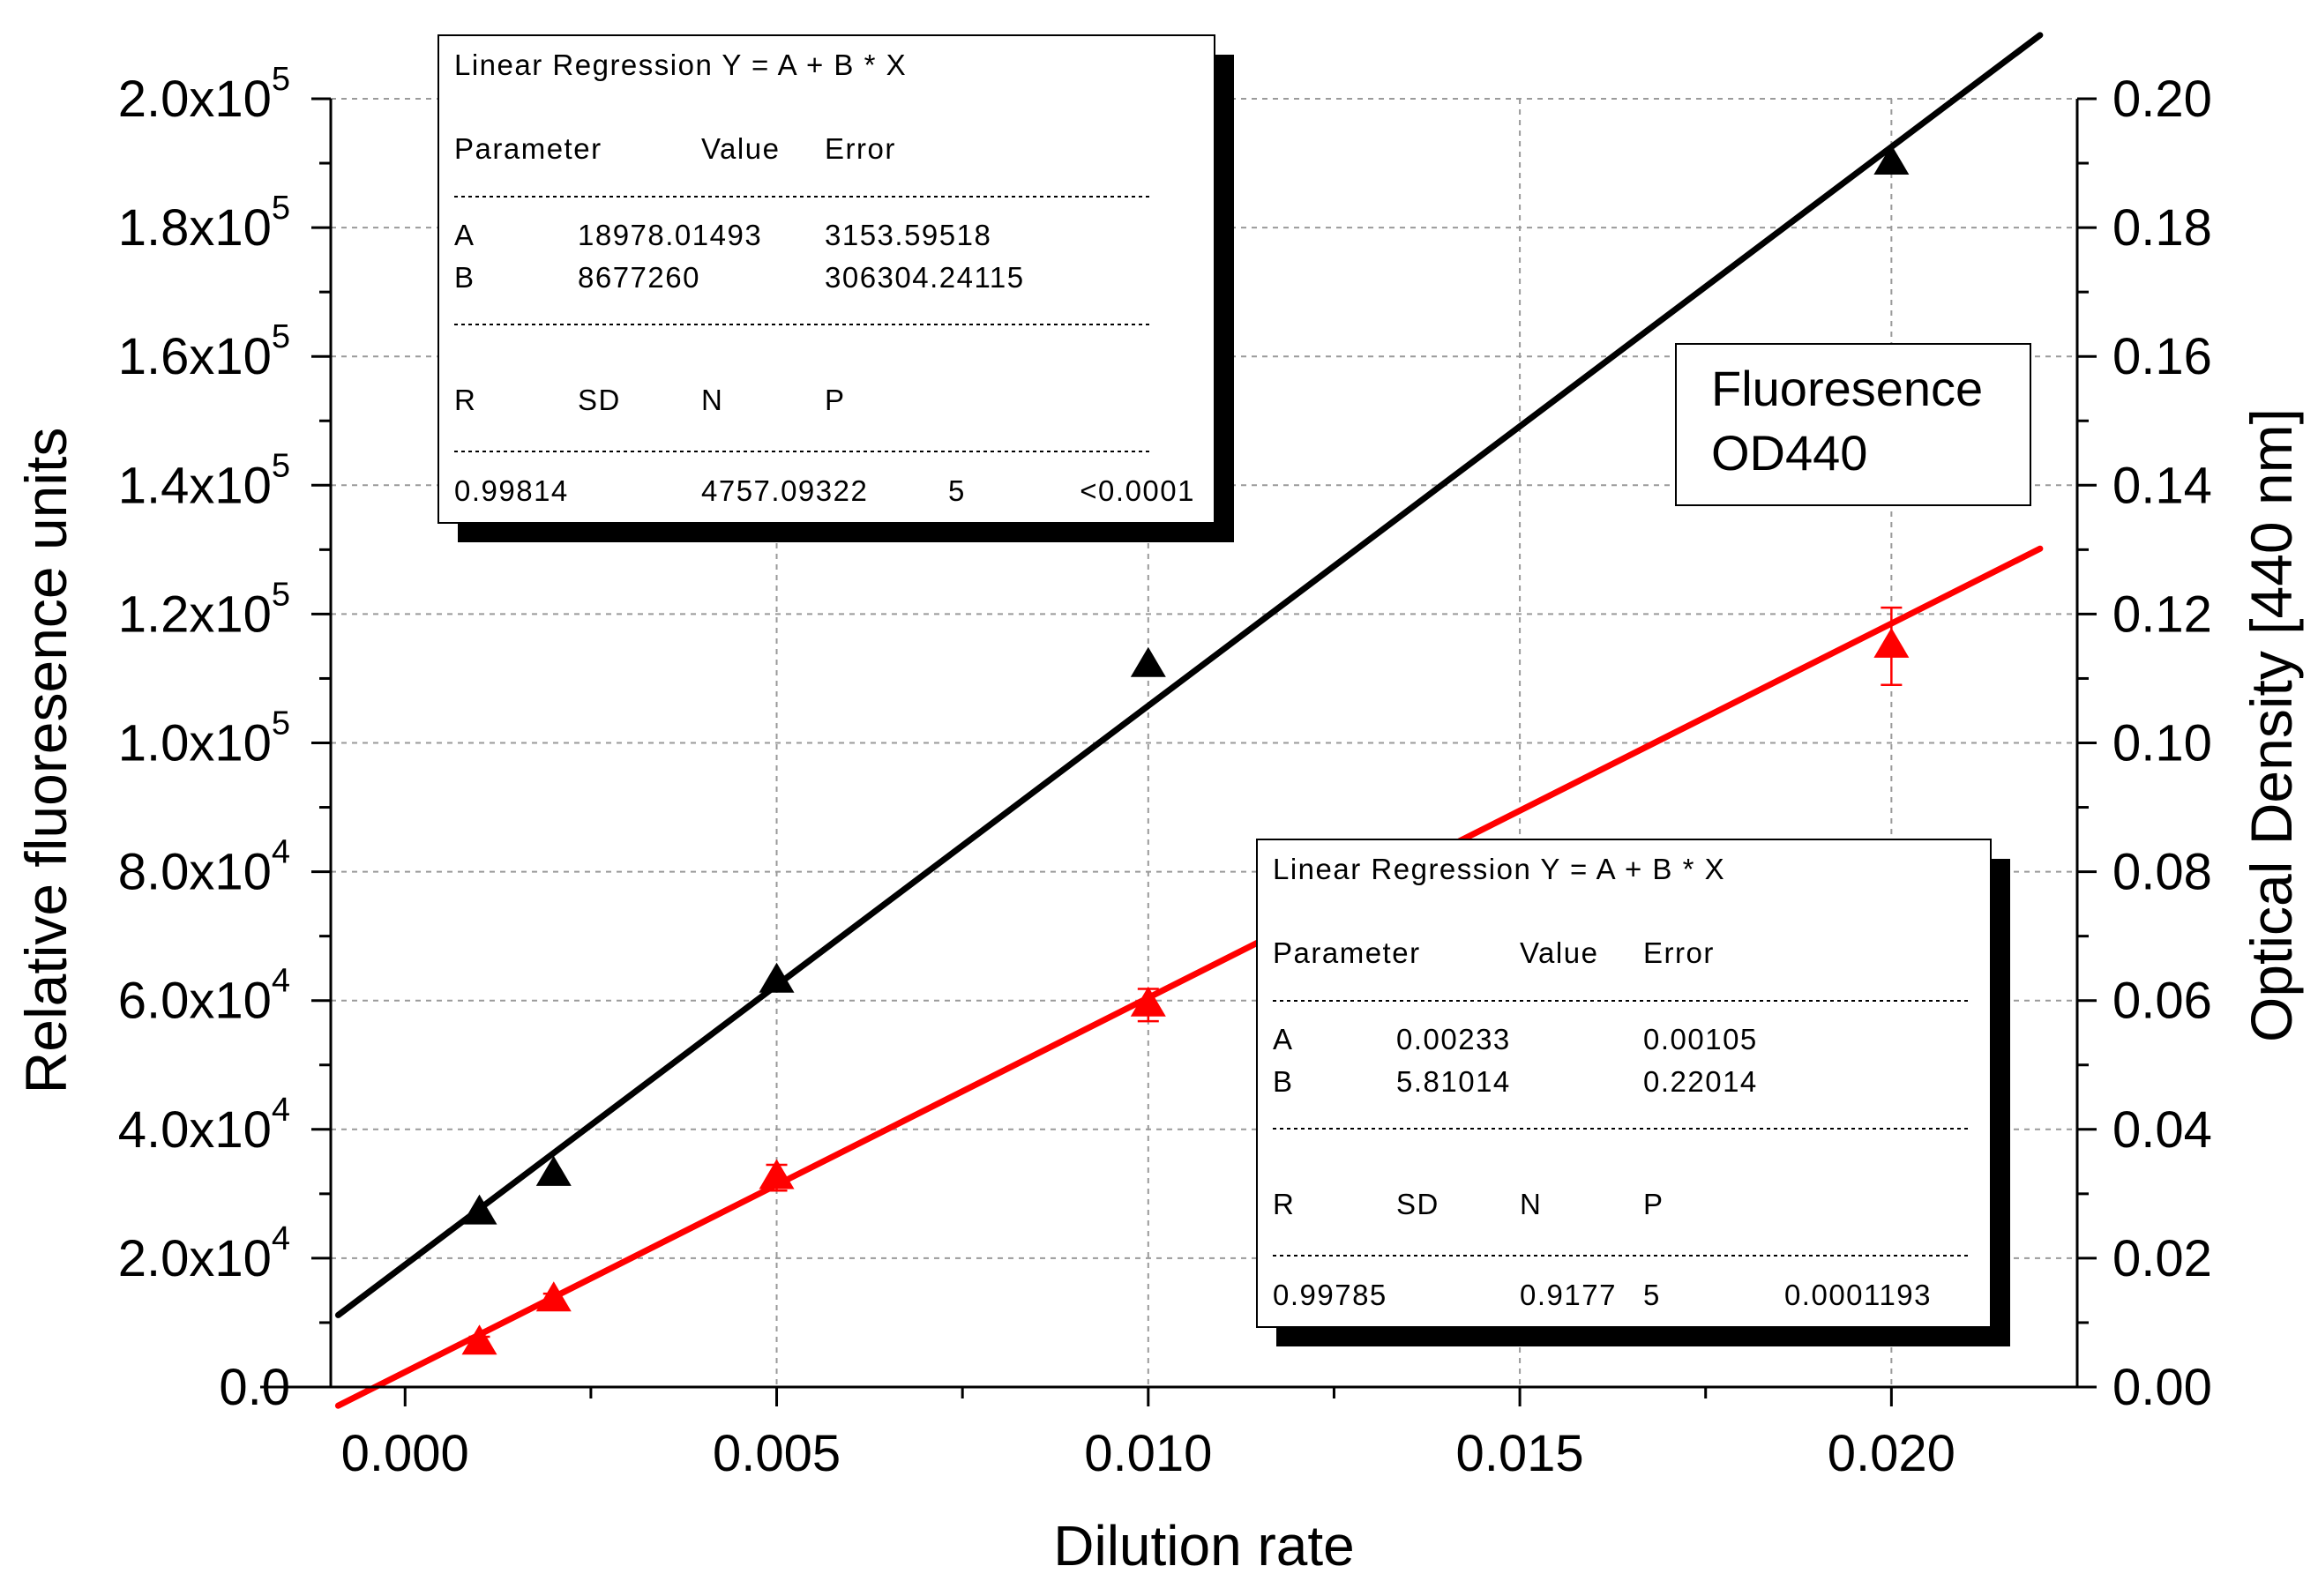 The height and width of the screenshot is (1596, 2318). I want to click on y-tick-mantissa: 1.2x10, so click(195, 614).